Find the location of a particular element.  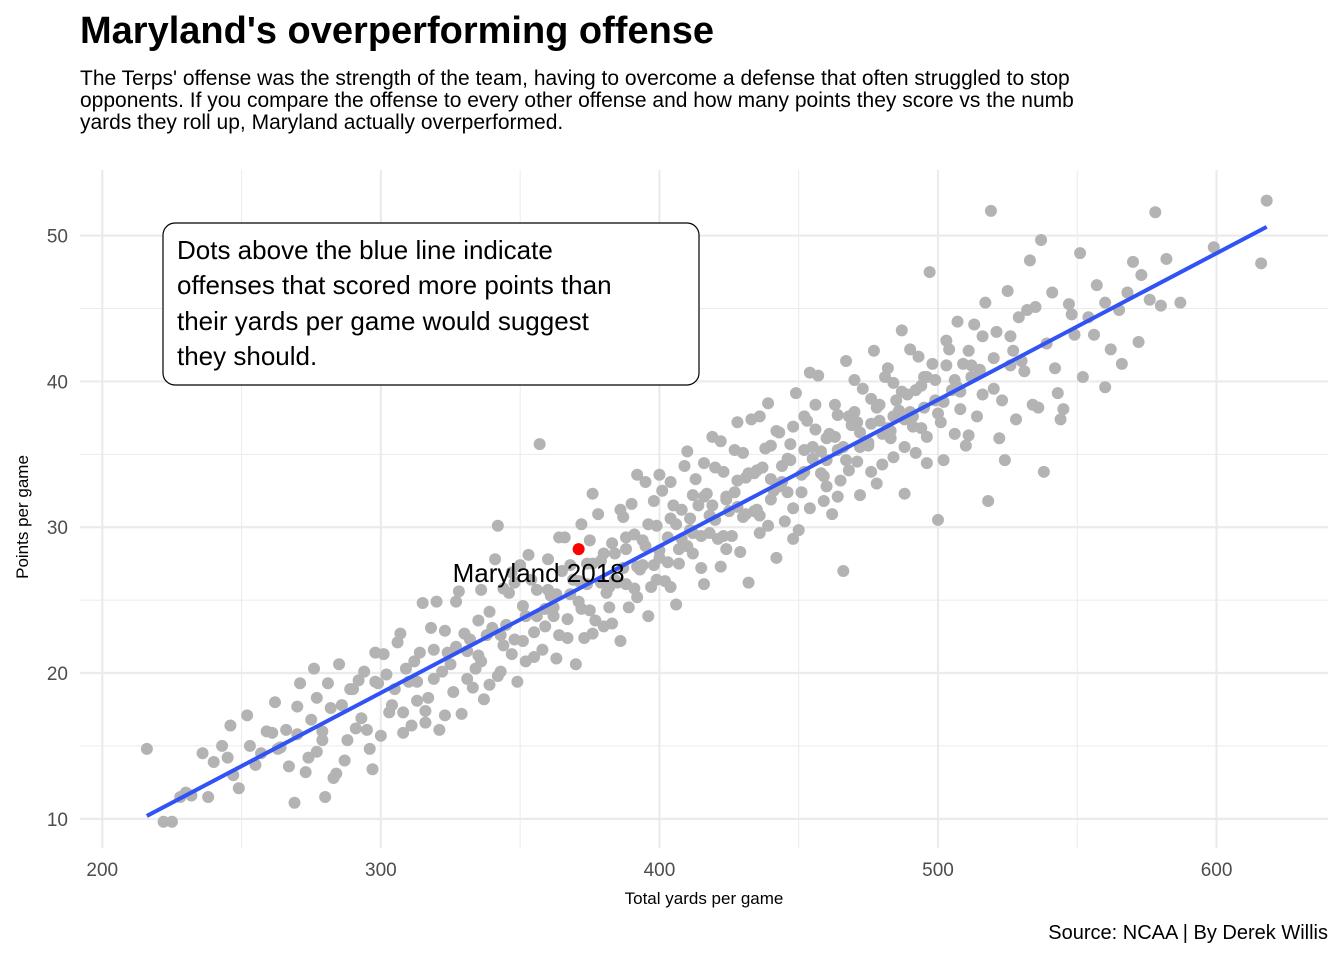

x-tick-labels: 200 300 400 500 600 is located at coordinates (659, 870).